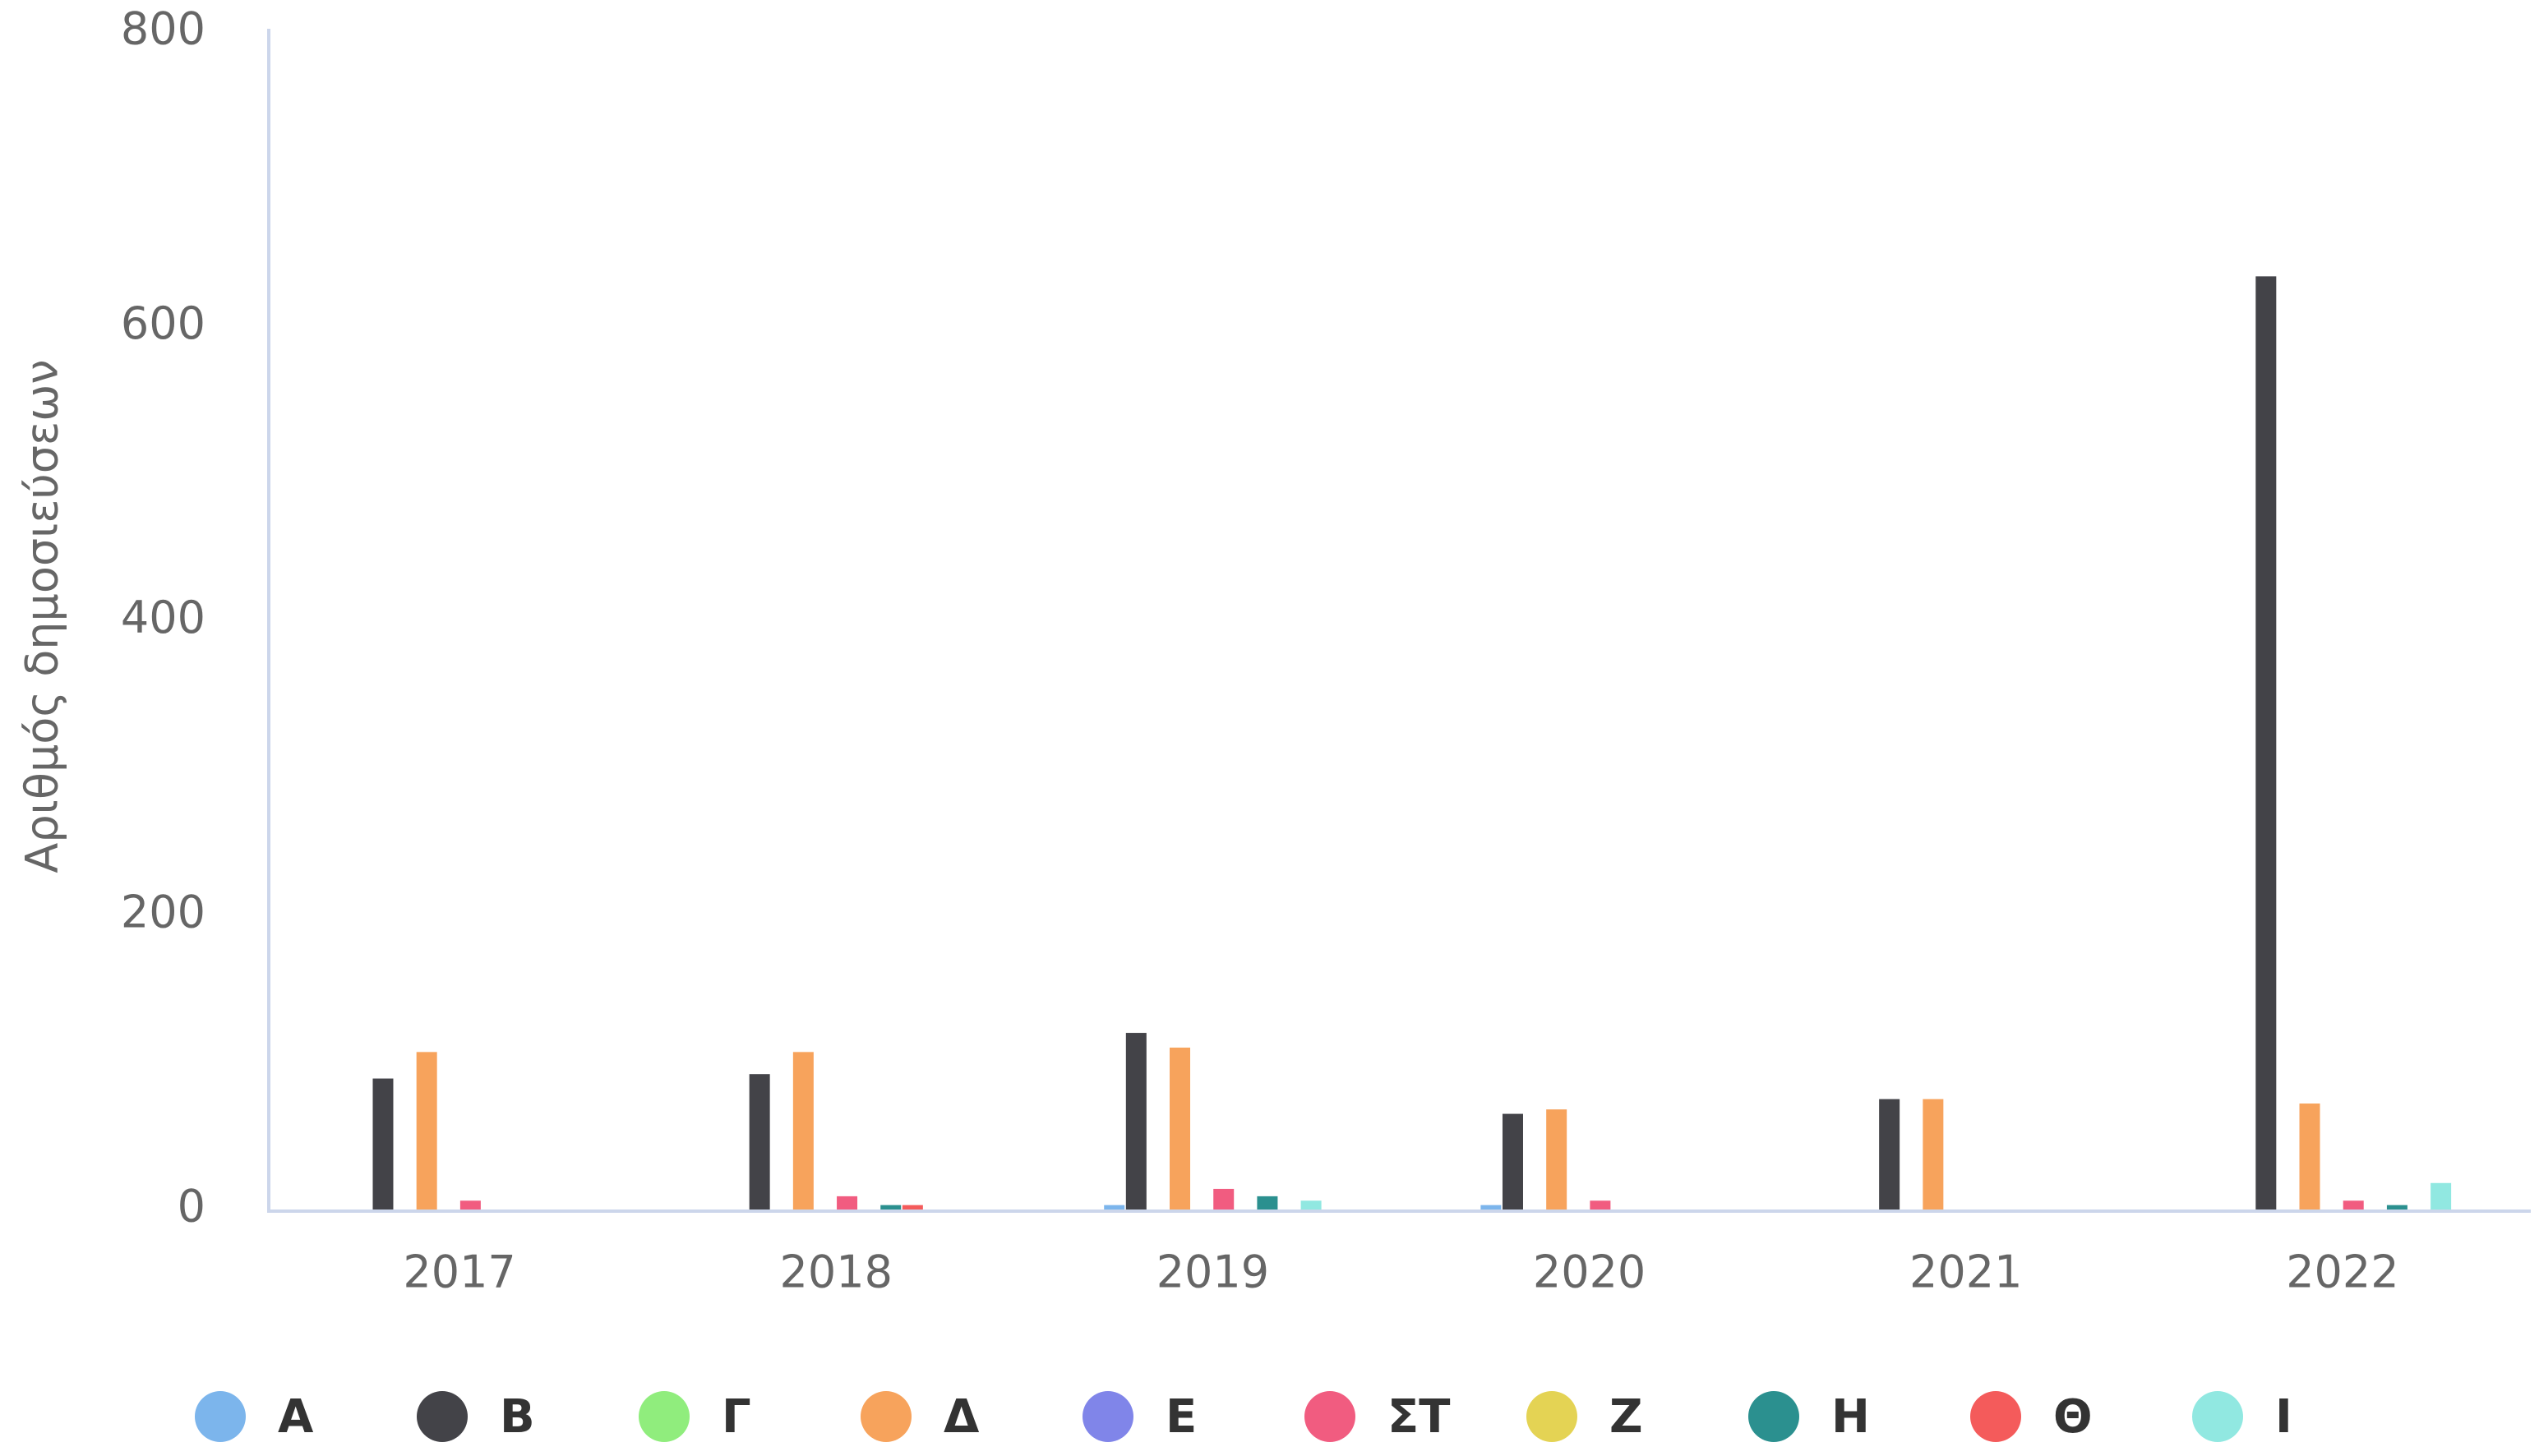 The height and width of the screenshot is (1456, 2539). I want to click on x-tick-label: 2021, so click(1966, 1272).